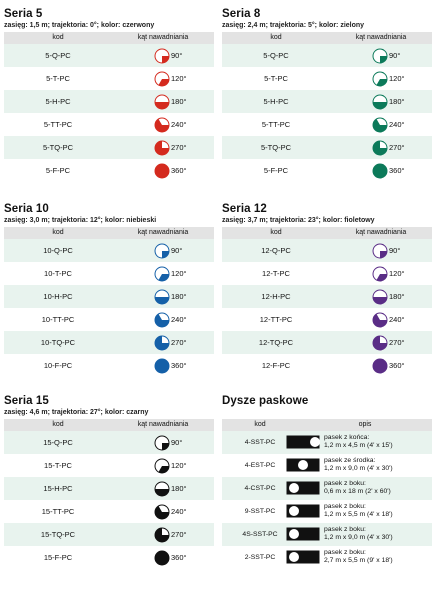 The width and height of the screenshot is (439, 600). What do you see at coordinates (23, 14) in the screenshot?
I see `series-title: Seria 5` at bounding box center [23, 14].